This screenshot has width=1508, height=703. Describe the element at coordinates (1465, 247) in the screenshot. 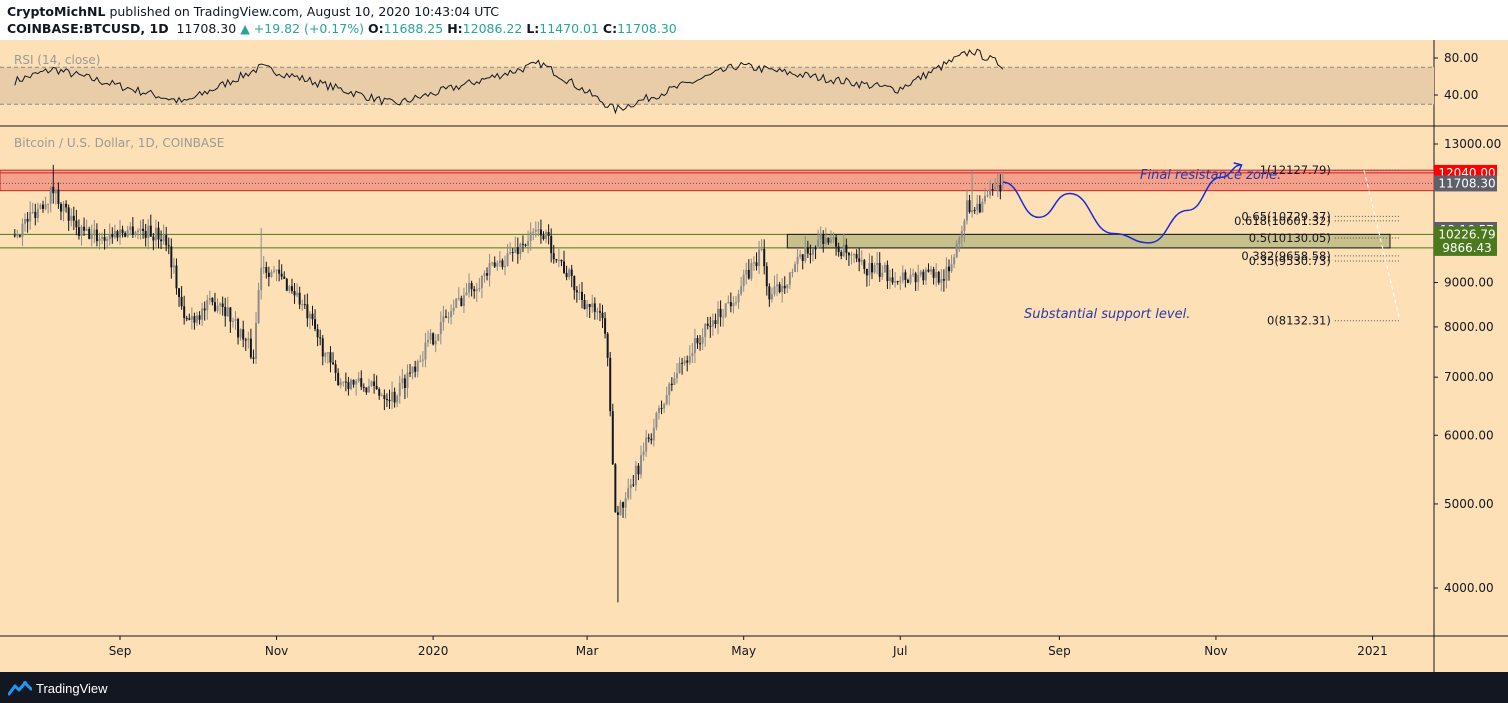

I see `support-bottom-tag` at that location.